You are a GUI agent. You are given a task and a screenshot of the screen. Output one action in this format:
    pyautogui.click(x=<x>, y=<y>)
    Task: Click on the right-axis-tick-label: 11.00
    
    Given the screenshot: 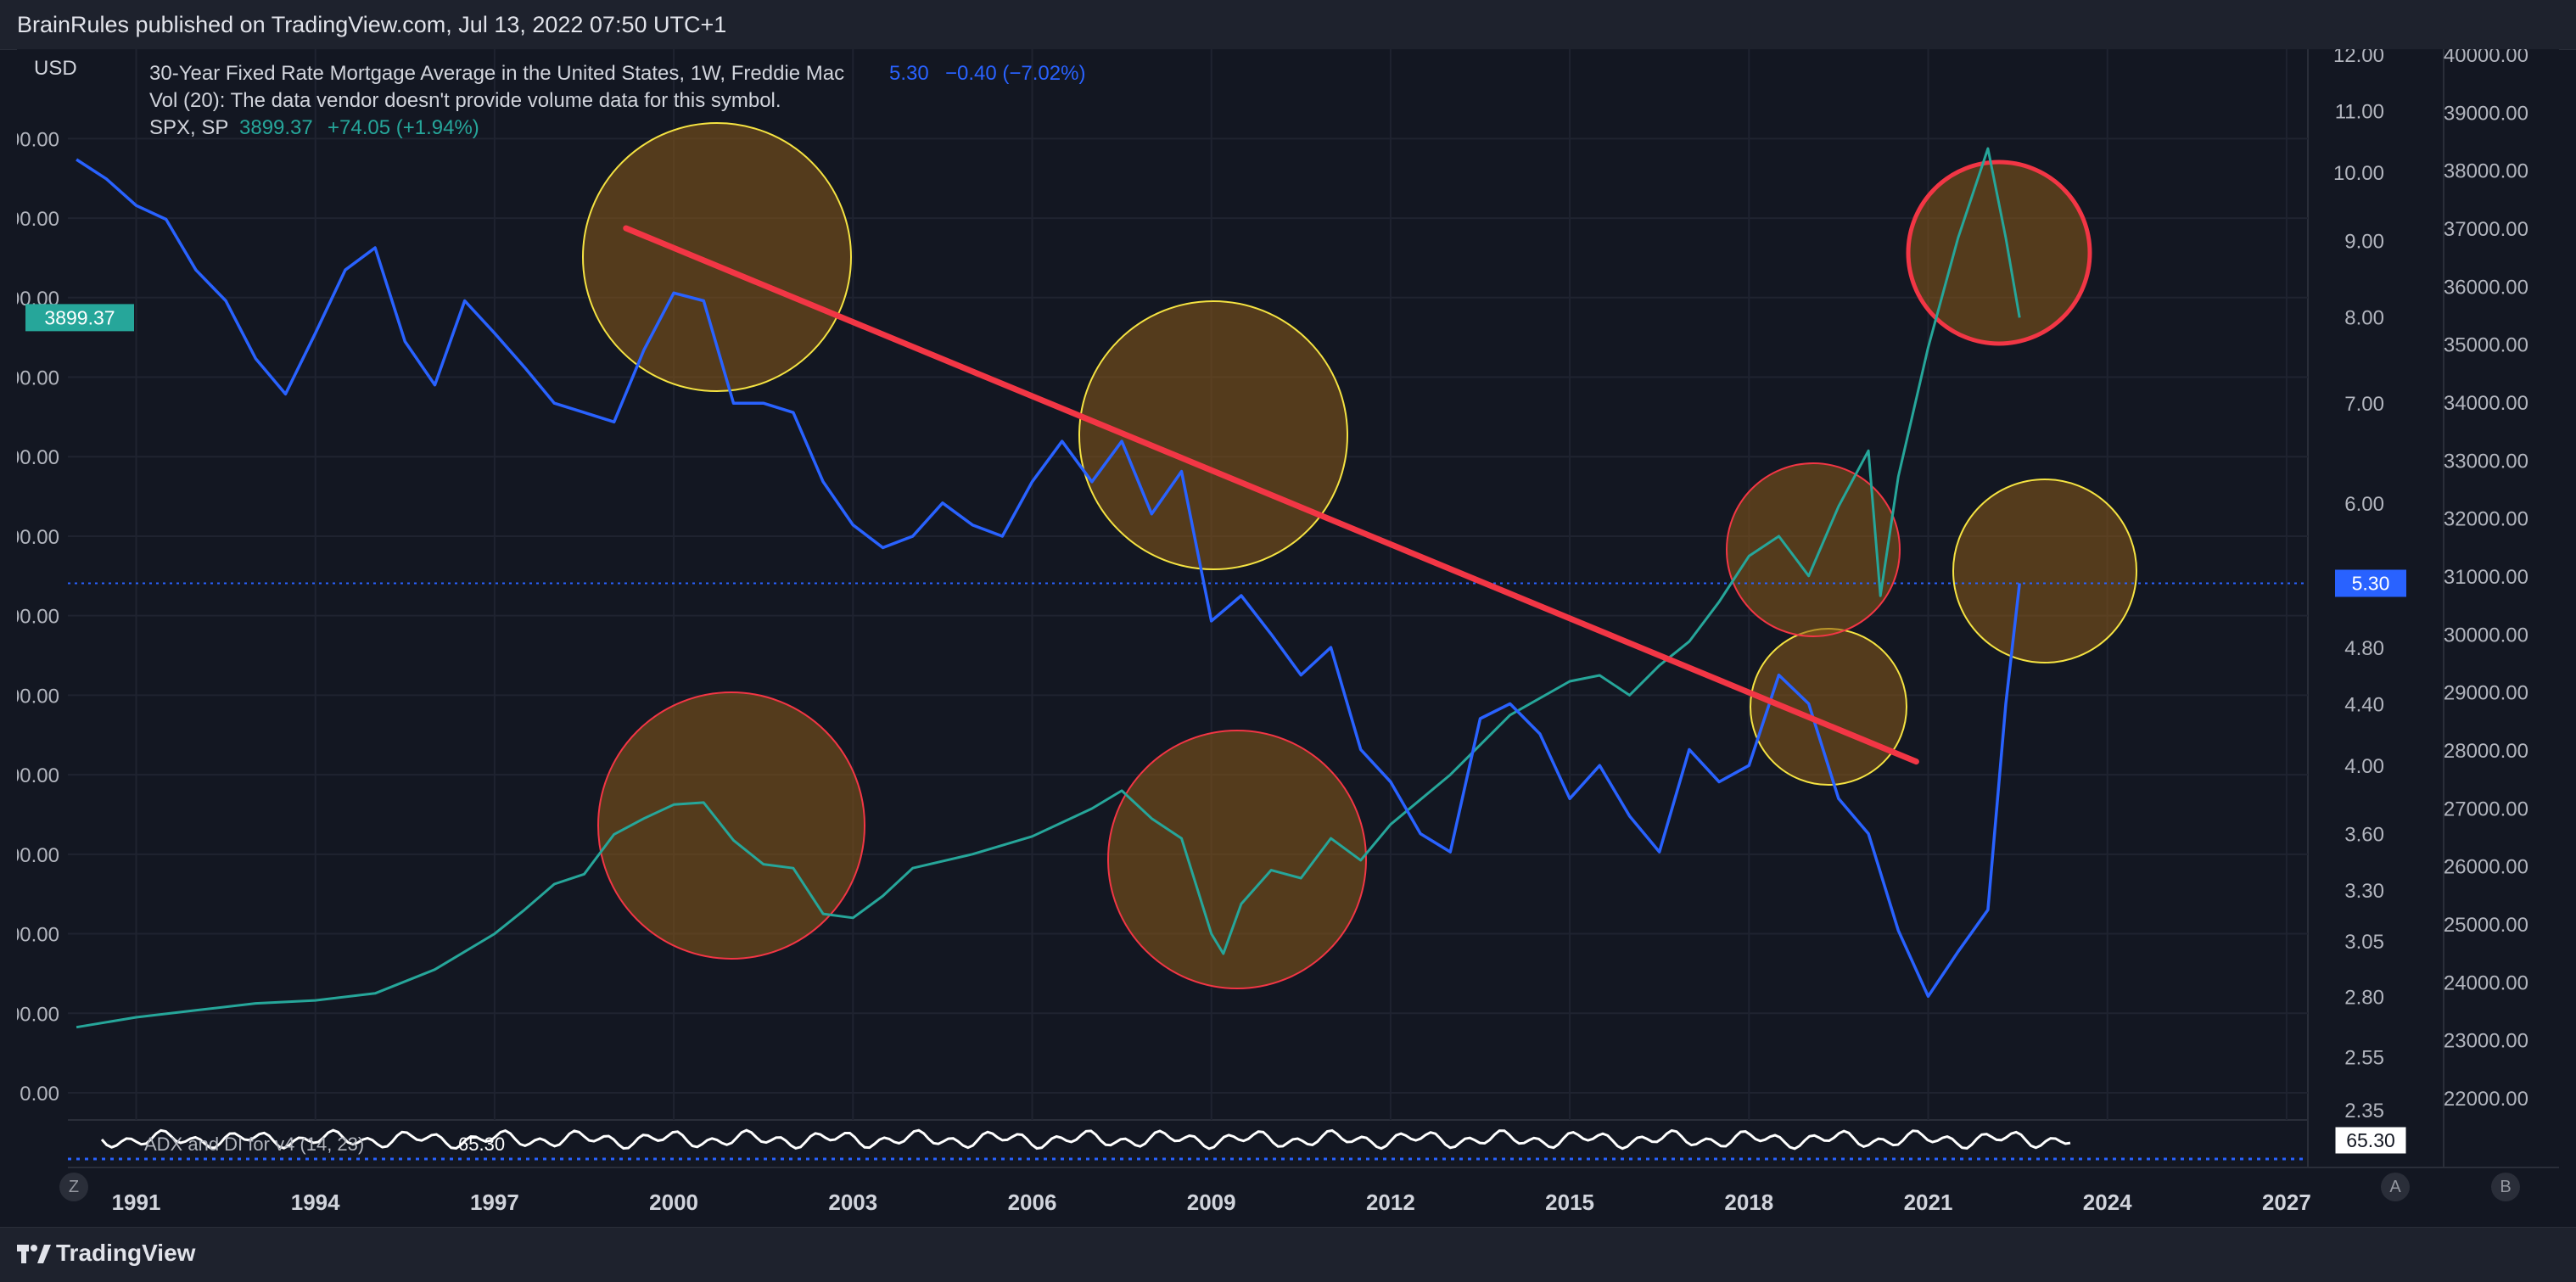 What is the action you would take?
    pyautogui.click(x=2359, y=112)
    